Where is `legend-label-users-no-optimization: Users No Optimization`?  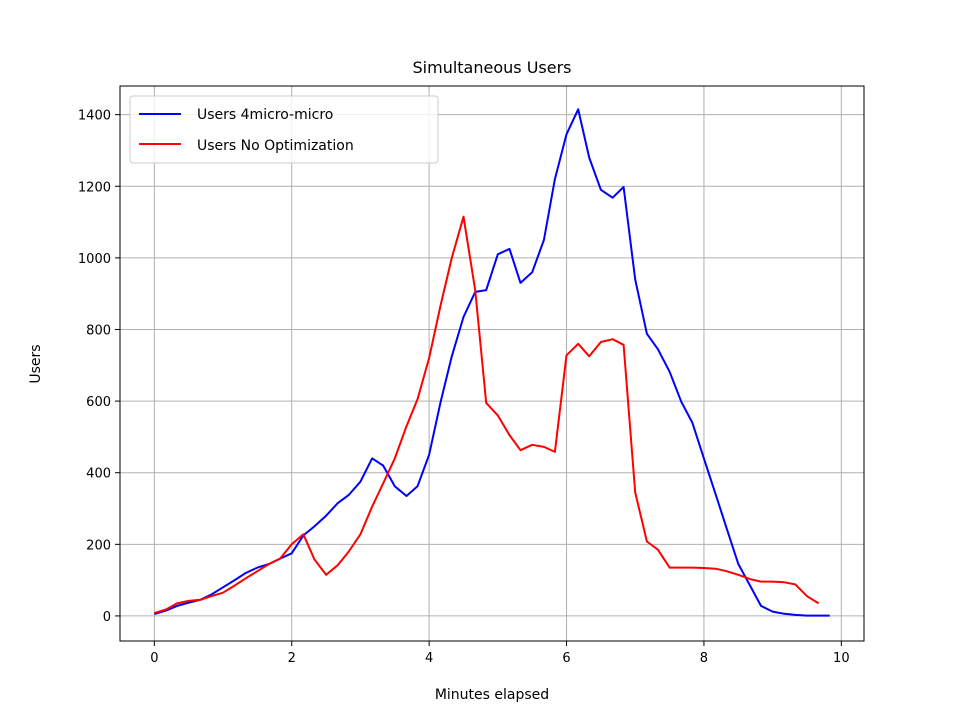
legend-label-users-no-optimization: Users No Optimization is located at coordinates (275, 146).